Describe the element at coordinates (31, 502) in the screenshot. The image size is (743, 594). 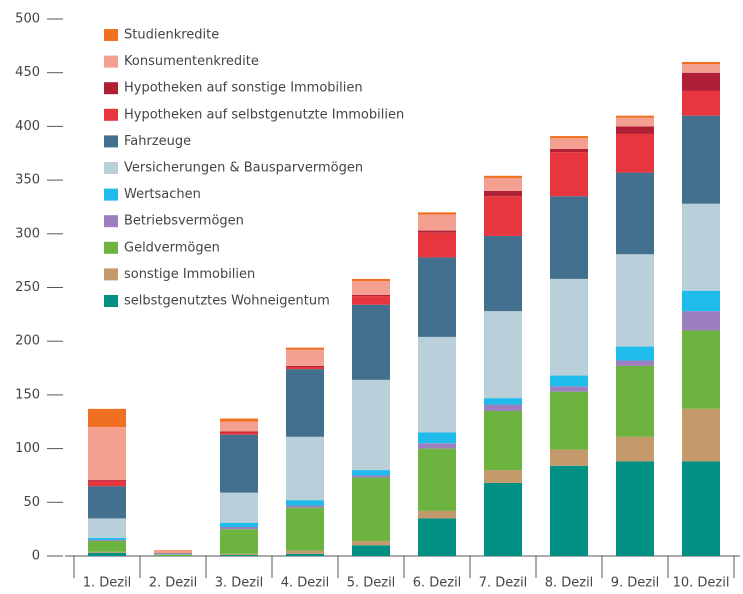
I see `y-tick-label: 50` at that location.